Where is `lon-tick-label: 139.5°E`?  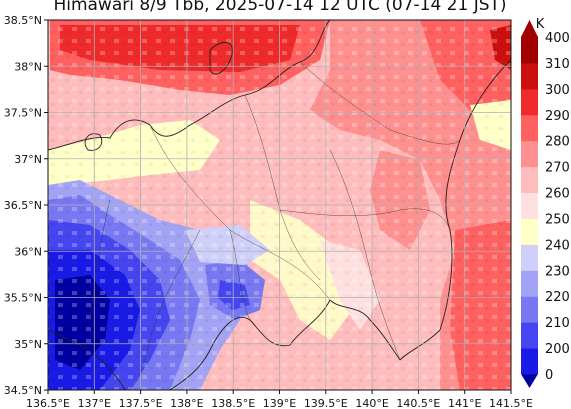 lon-tick-label: 139.5°E is located at coordinates (326, 403).